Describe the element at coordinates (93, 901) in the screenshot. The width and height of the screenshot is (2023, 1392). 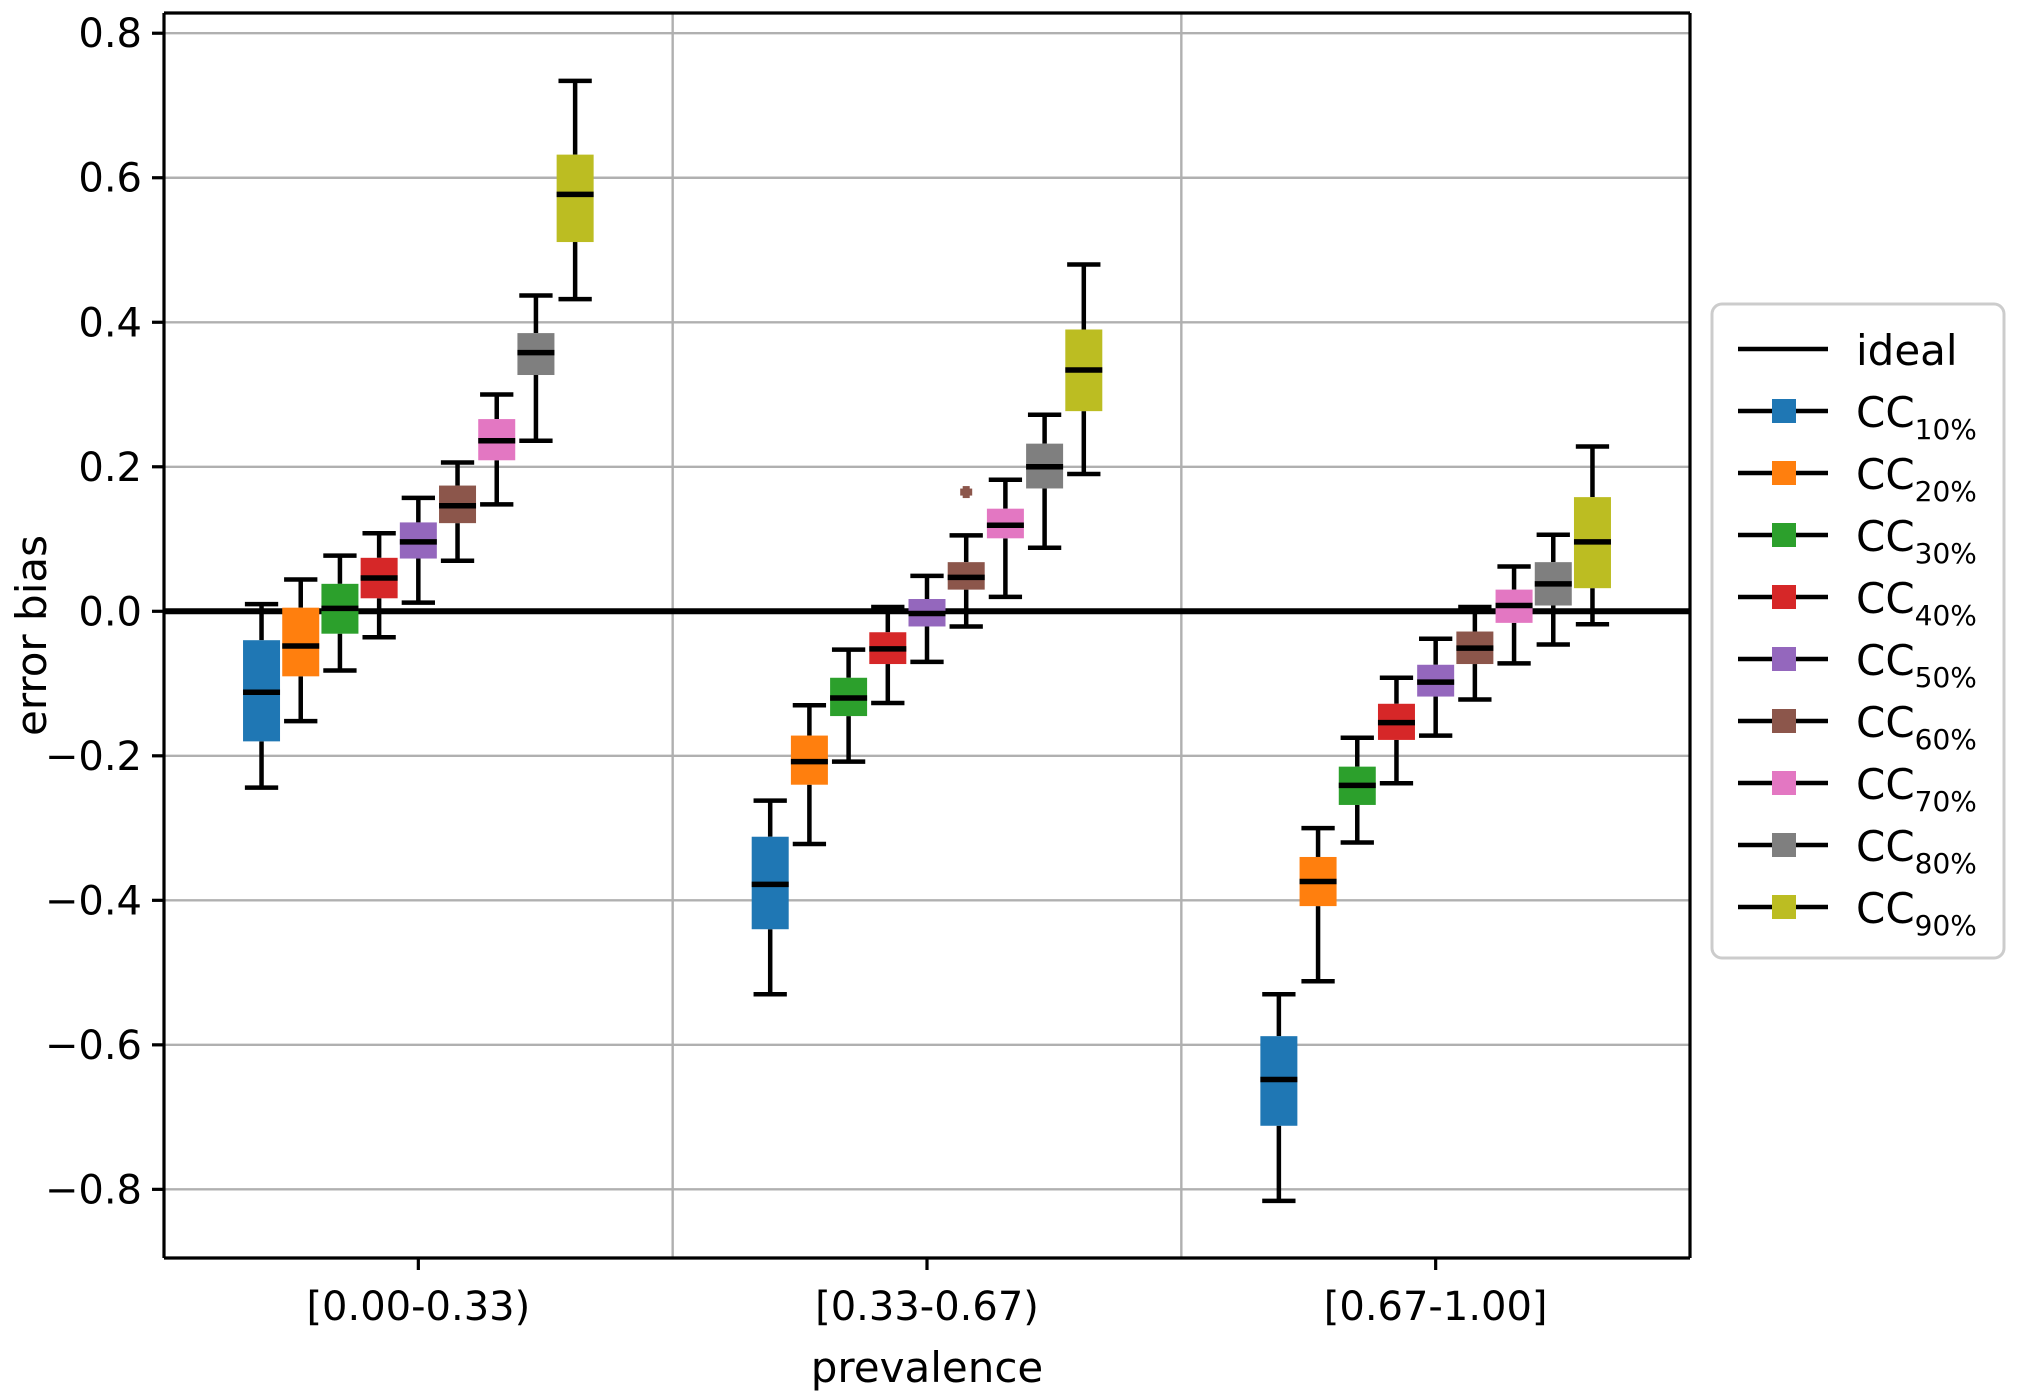
I see `y-tick-label-6: −0.4` at that location.